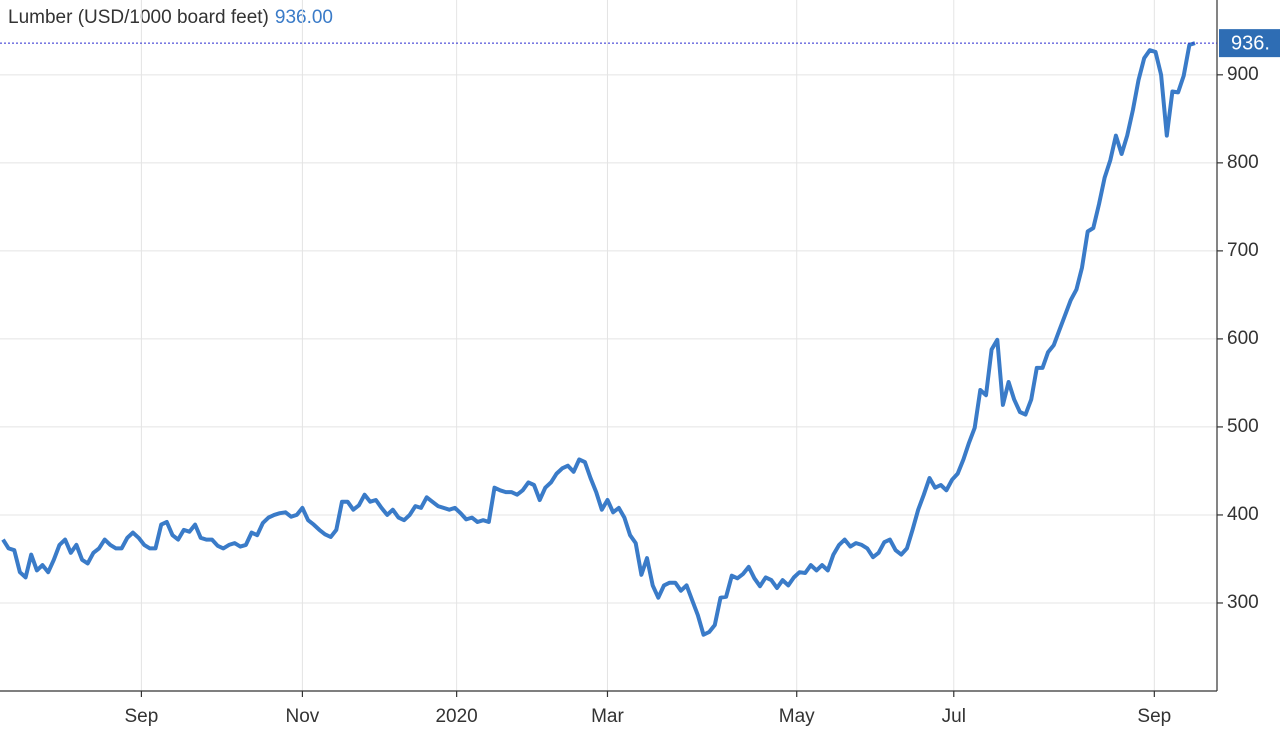  What do you see at coordinates (1243, 338) in the screenshot?
I see `y-tick-label: 600` at bounding box center [1243, 338].